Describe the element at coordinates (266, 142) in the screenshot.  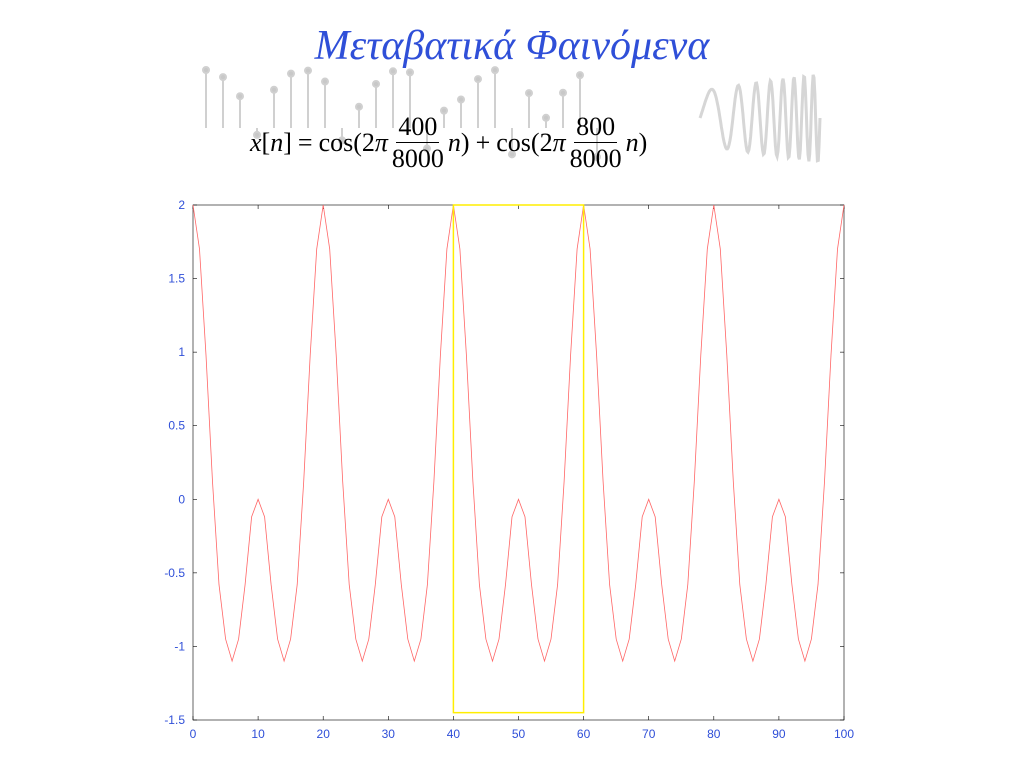
I see `formula-lhs-open: [` at that location.